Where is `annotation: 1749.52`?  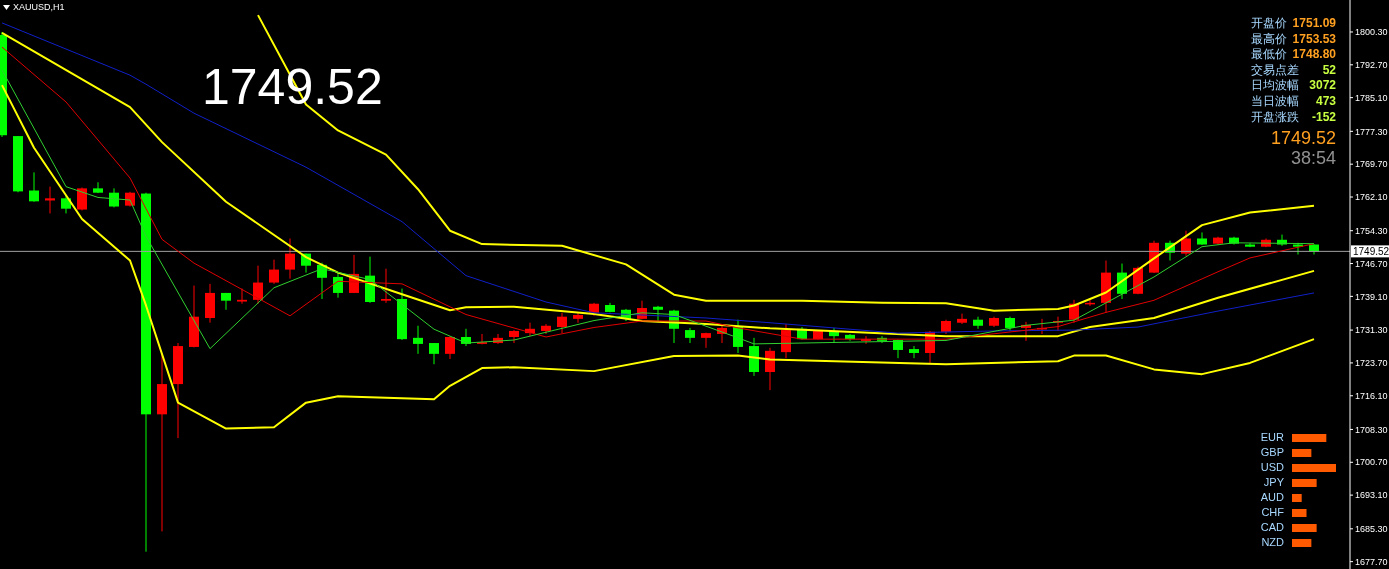
annotation: 1749.52 is located at coordinates (1303, 138).